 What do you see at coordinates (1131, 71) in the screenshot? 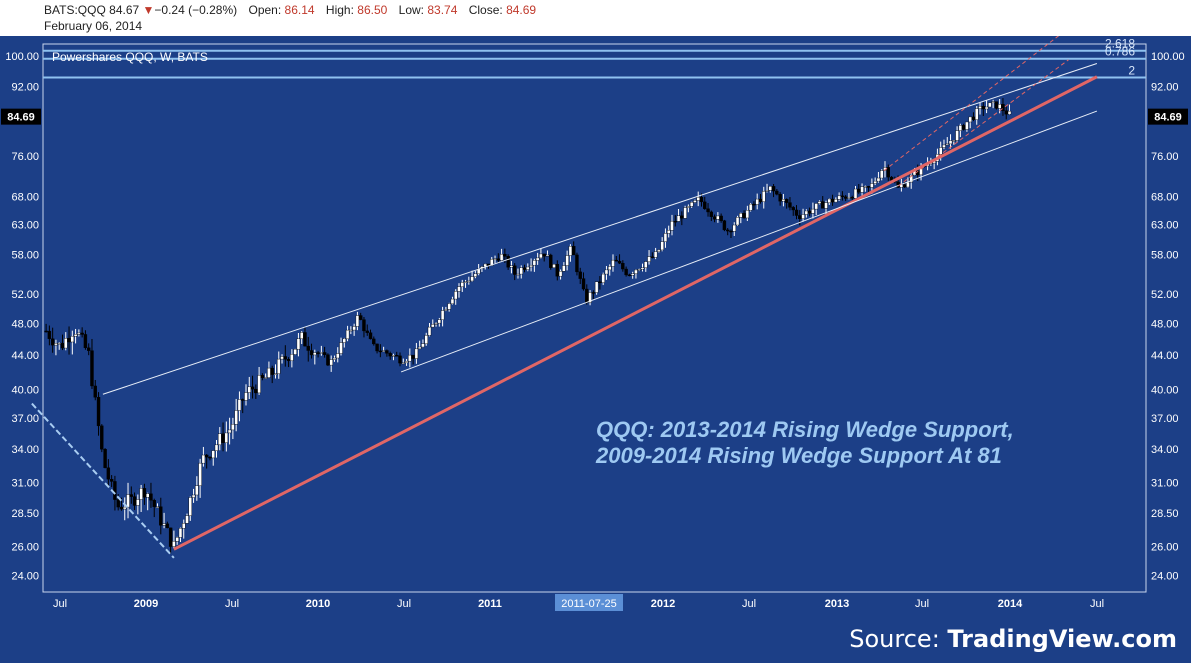
I see `fib-level-label: 2` at bounding box center [1131, 71].